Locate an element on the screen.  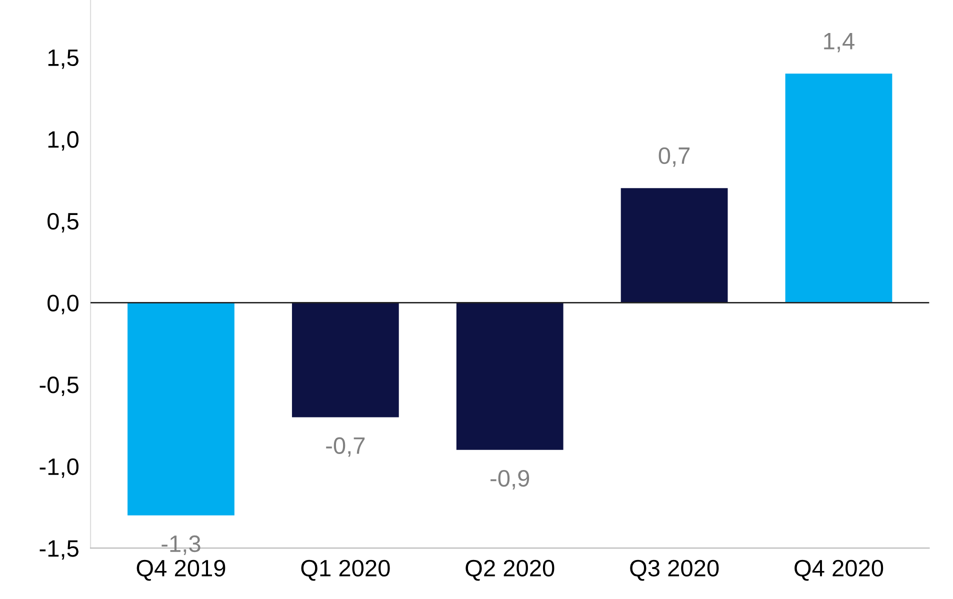
x-tick-label: Q4 2019 is located at coordinates (181, 570).